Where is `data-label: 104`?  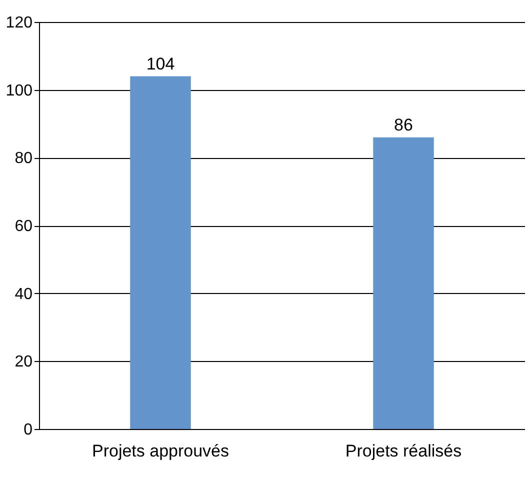 data-label: 104 is located at coordinates (160, 64).